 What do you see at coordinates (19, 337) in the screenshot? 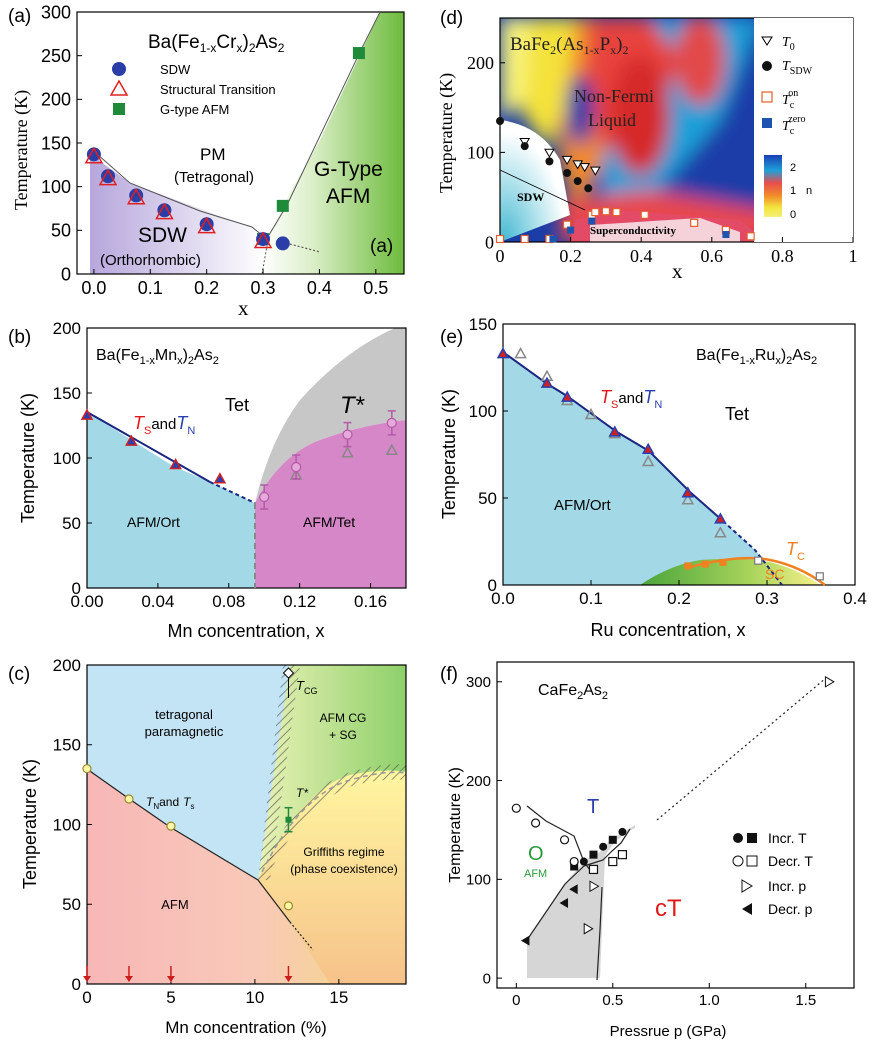
I see `panel-label-b: (b)` at bounding box center [19, 337].